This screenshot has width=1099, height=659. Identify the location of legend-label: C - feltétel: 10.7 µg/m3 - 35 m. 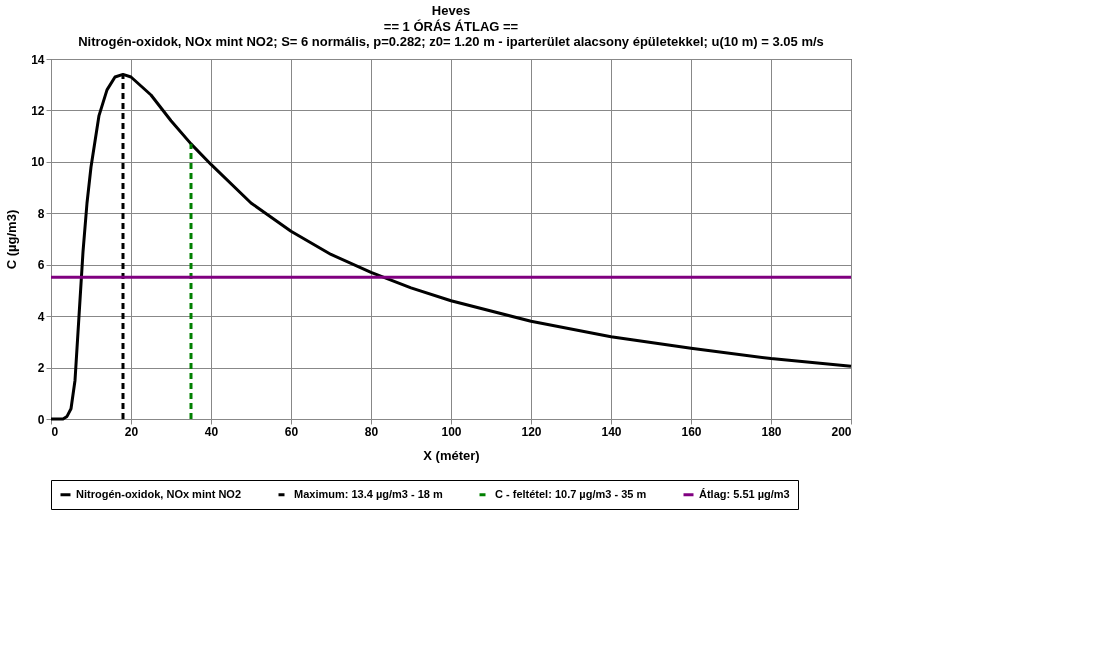
(571, 493).